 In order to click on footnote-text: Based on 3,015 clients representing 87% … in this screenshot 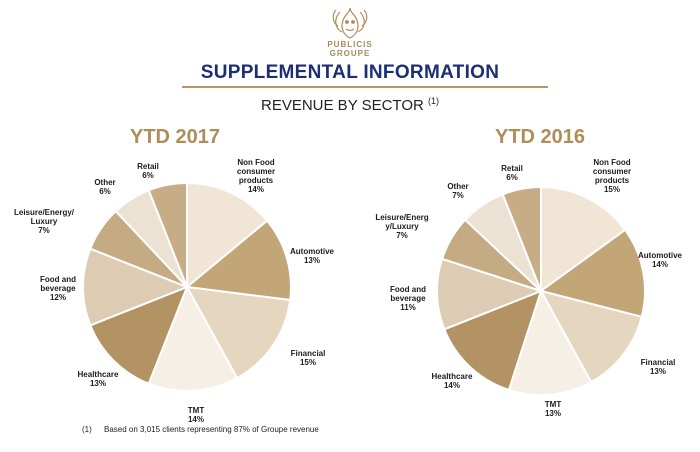, I will do `click(211, 429)`.